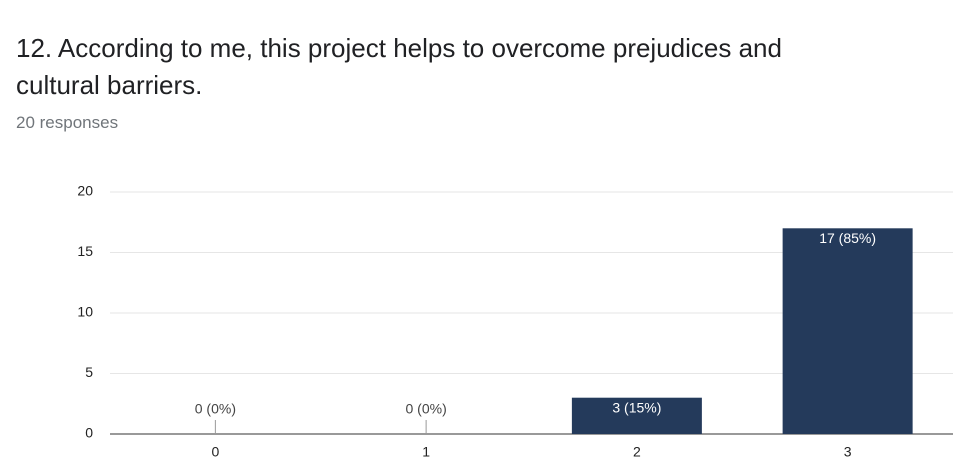  What do you see at coordinates (67, 122) in the screenshot?
I see `response-count: 20 responses` at bounding box center [67, 122].